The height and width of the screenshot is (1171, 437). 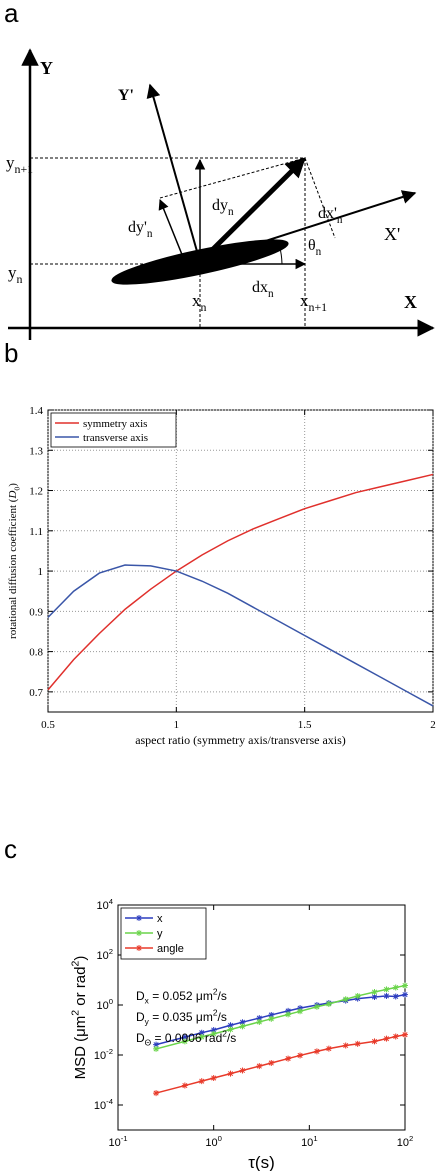 I want to click on y-tick-label: 1.4, so click(x=36, y=411).